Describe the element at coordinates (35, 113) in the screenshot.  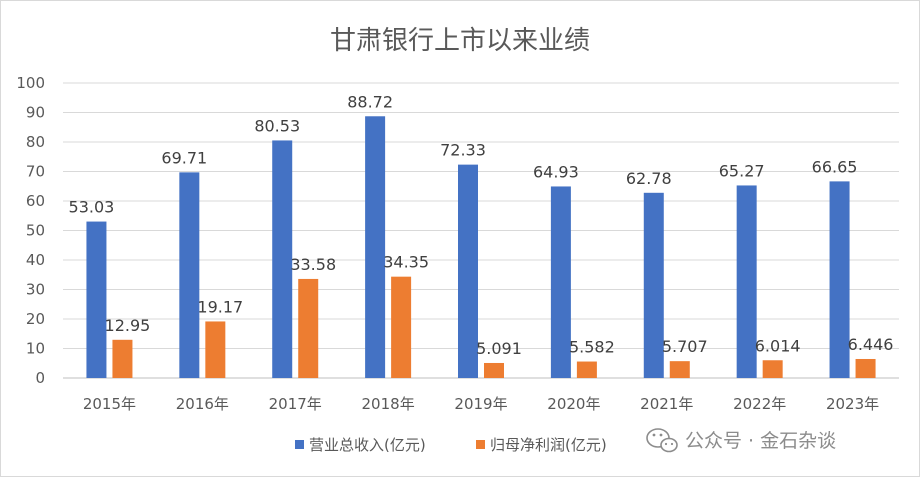
I see `y-tick-label: 90` at that location.